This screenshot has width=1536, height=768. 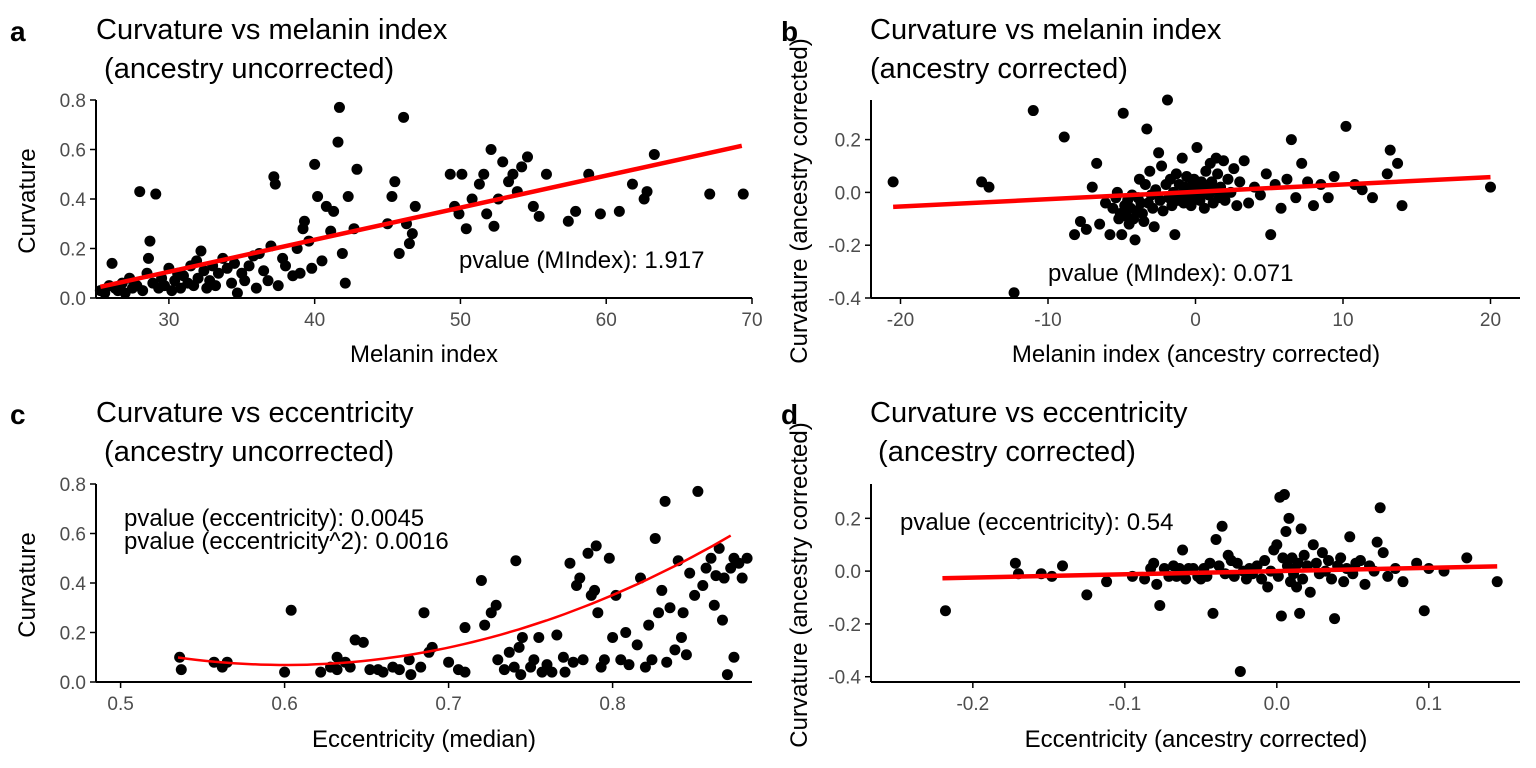 What do you see at coordinates (1170, 273) in the screenshot?
I see `panel-b-pvalue-annotation: pvalue (MIndex): 0.071` at bounding box center [1170, 273].